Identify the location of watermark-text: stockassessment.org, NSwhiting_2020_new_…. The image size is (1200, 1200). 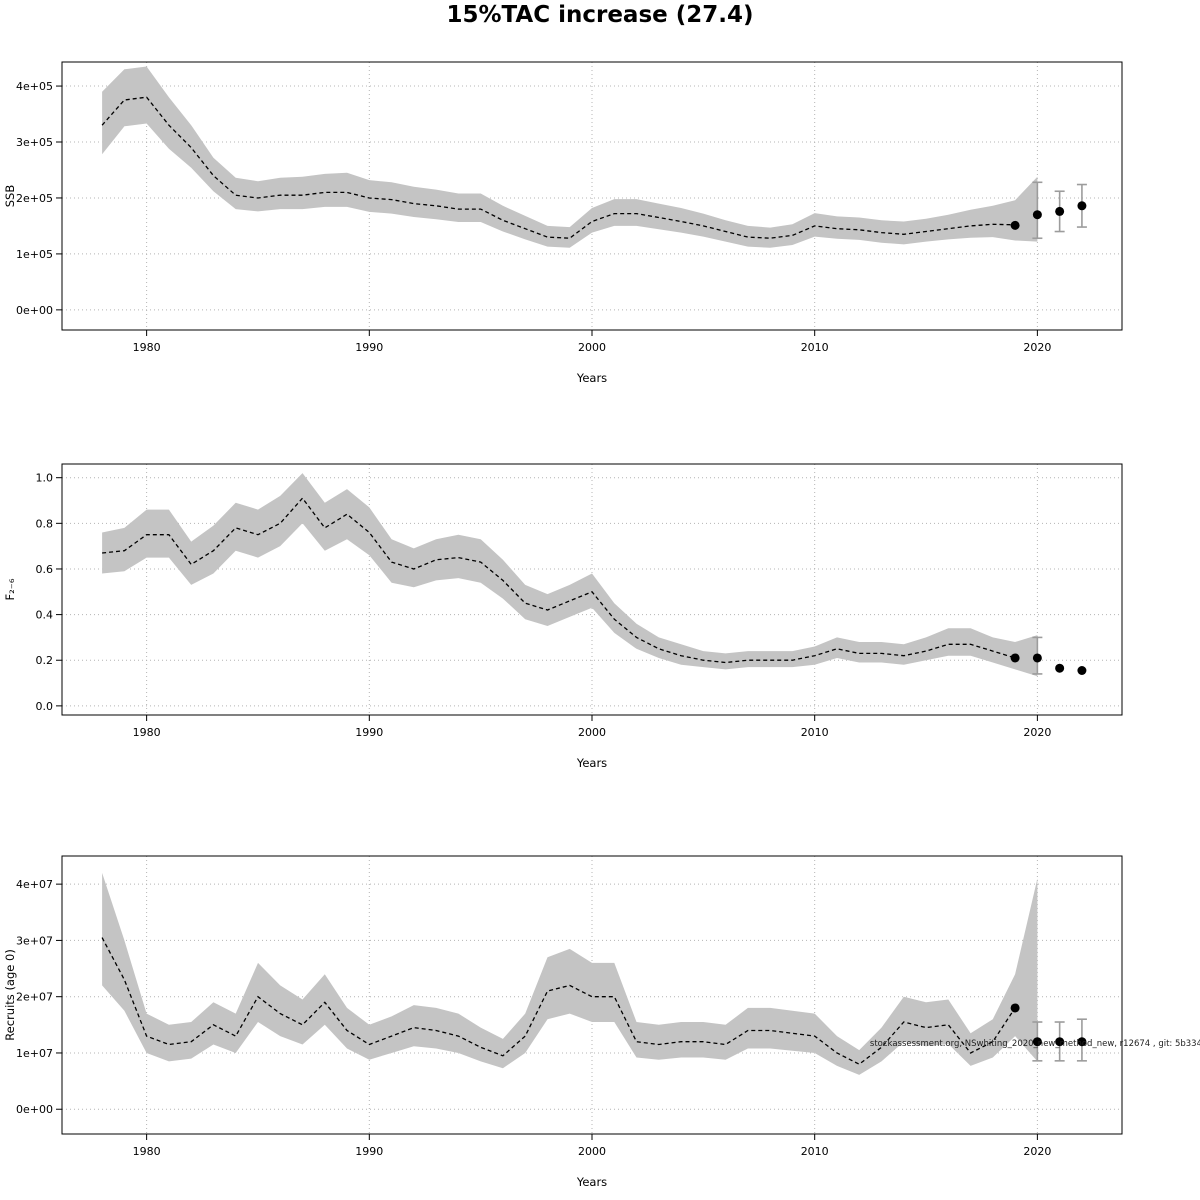
(1035, 1044).